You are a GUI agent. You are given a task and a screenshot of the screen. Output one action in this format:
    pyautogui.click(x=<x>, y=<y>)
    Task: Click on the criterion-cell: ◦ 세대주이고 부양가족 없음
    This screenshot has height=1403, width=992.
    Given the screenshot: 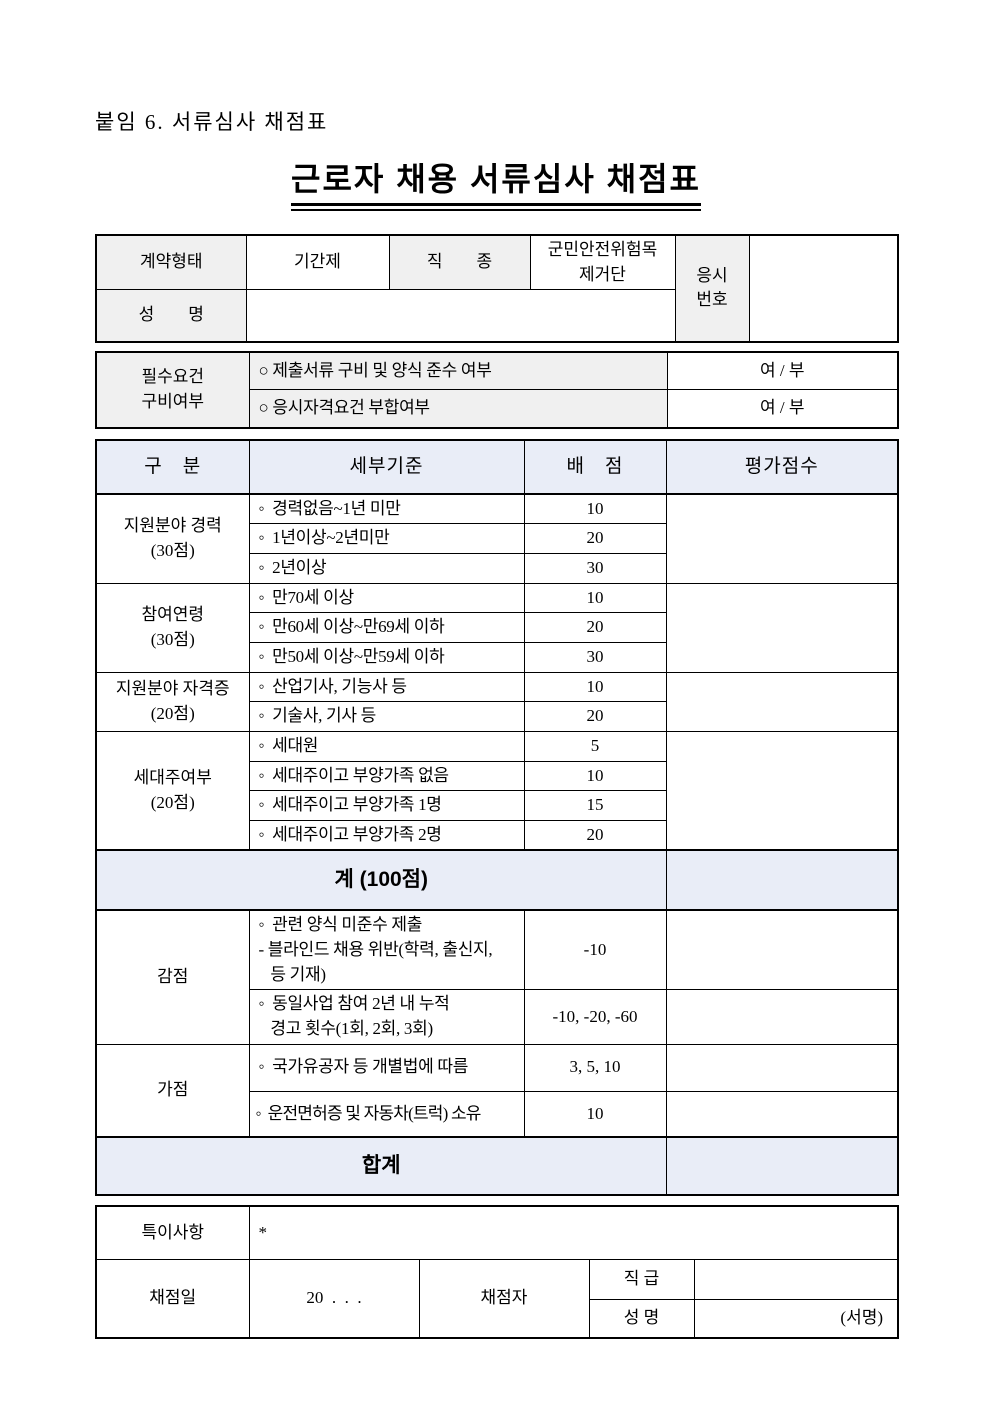 What is the action you would take?
    pyautogui.click(x=386, y=776)
    